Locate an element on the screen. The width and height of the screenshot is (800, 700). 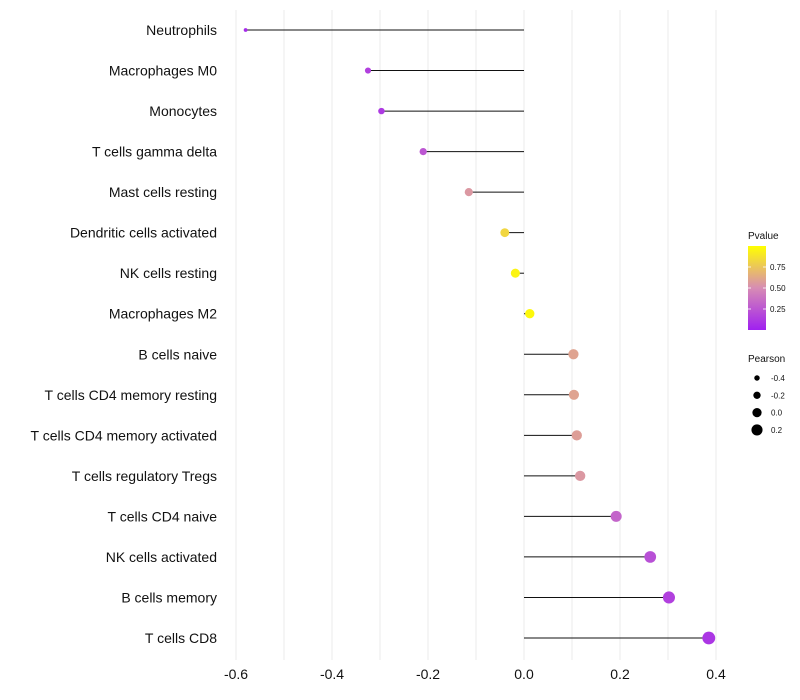
x-tick-label: 0.4 is located at coordinates (716, 674).